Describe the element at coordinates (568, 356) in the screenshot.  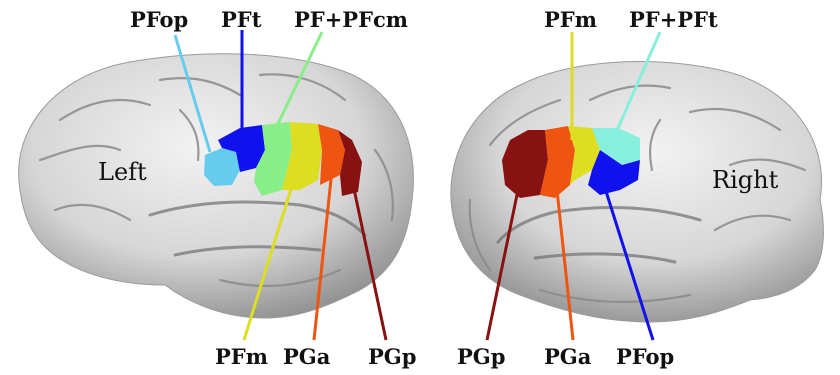
I see `right-label-pga: PGa` at that location.